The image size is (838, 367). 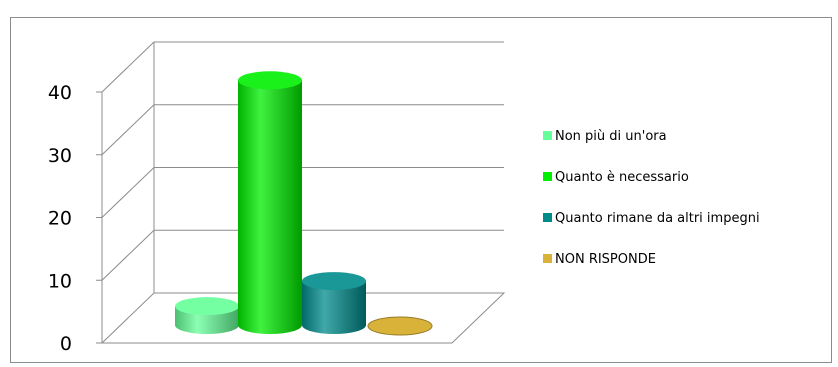 What do you see at coordinates (605, 259) in the screenshot?
I see `legend-label: NON RISPONDE` at bounding box center [605, 259].